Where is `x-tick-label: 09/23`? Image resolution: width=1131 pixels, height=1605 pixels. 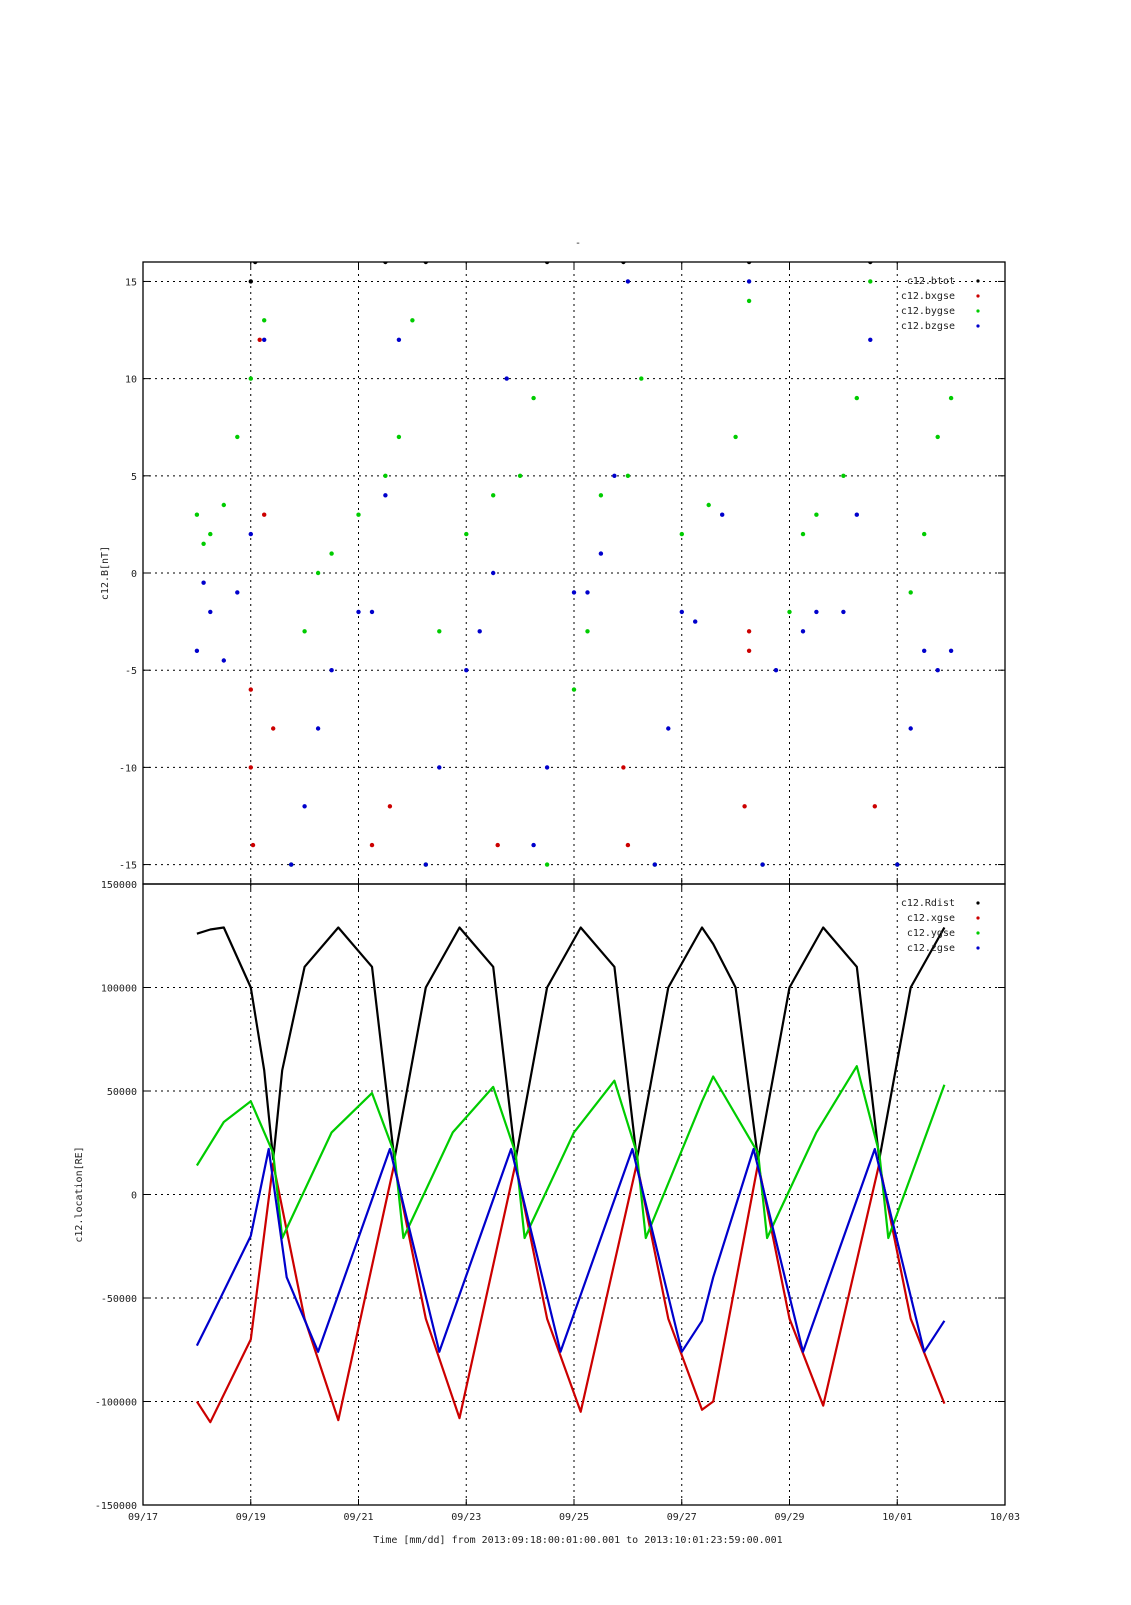
x-tick-label: 09/23 is located at coordinates (466, 1517).